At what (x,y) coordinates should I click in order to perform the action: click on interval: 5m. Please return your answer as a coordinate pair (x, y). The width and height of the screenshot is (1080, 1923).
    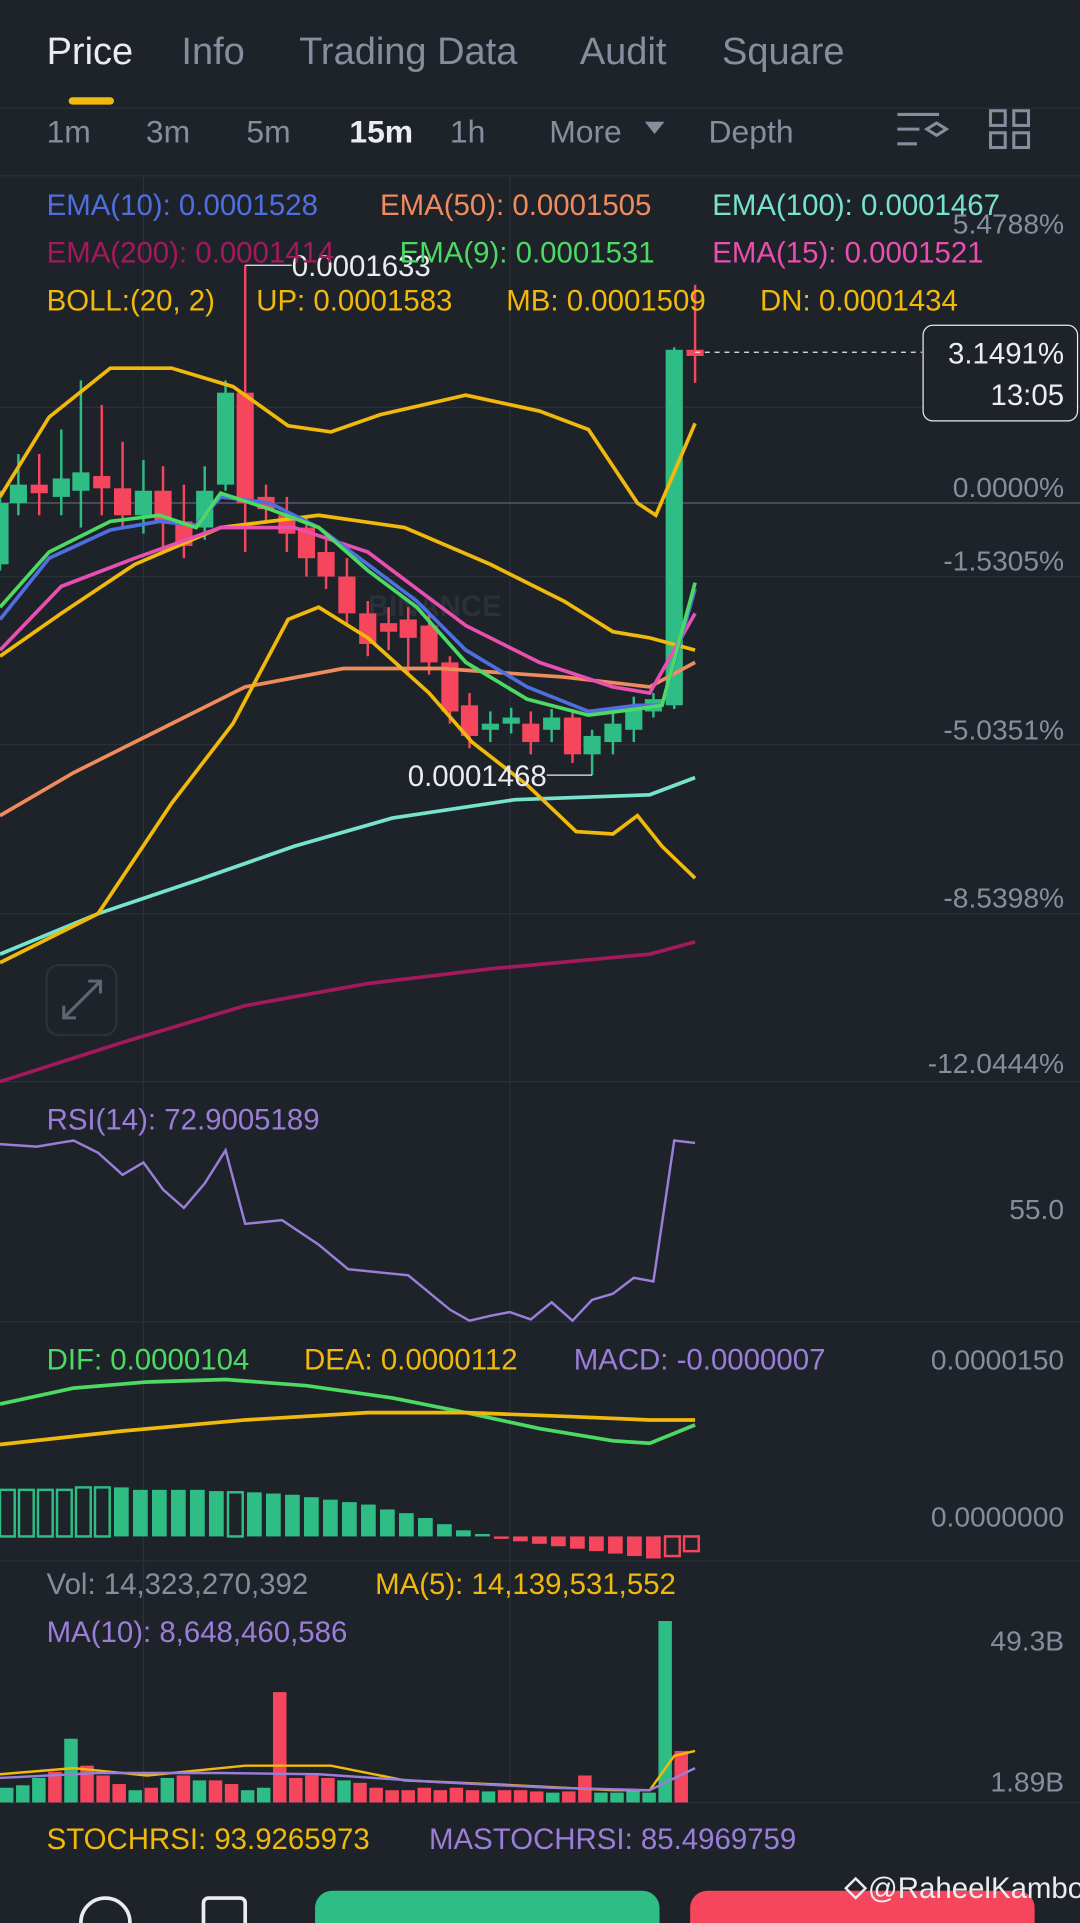
    Looking at the image, I should click on (268, 132).